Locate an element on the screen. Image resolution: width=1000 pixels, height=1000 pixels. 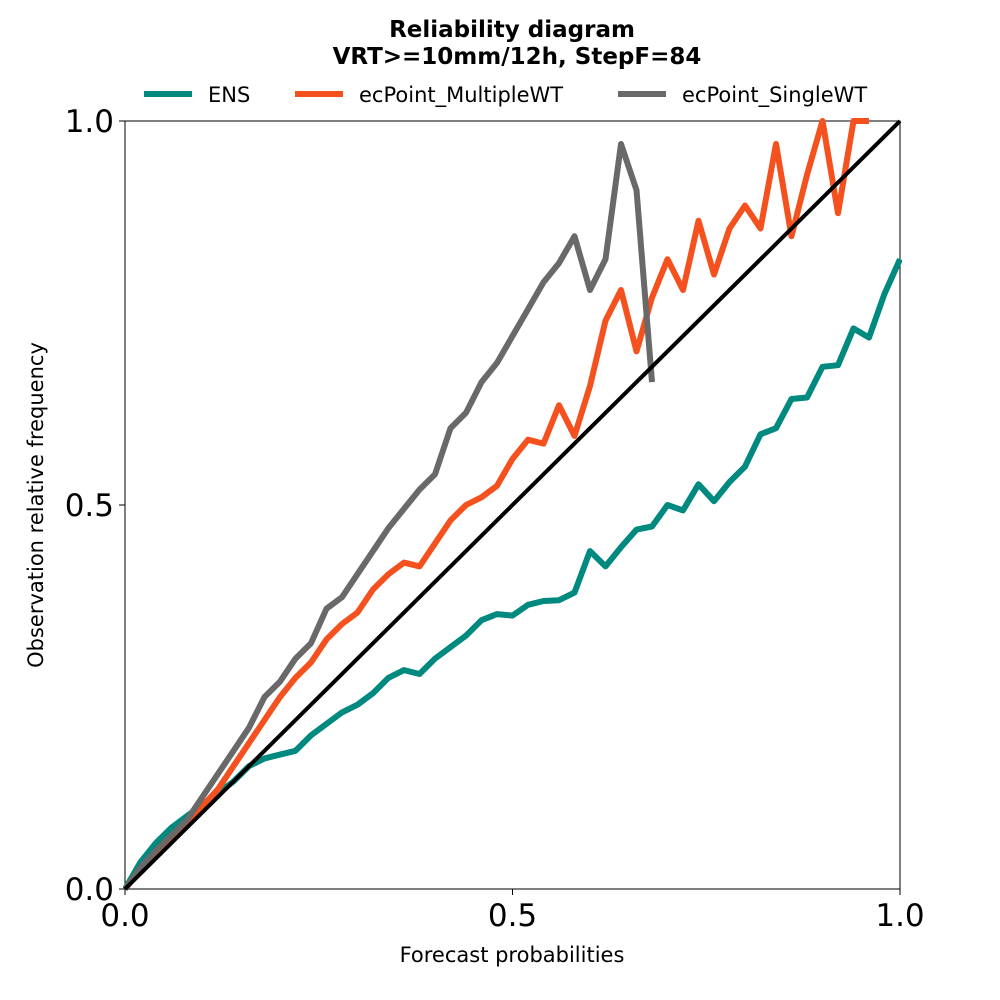
legend-label: ENS is located at coordinates (229, 95).